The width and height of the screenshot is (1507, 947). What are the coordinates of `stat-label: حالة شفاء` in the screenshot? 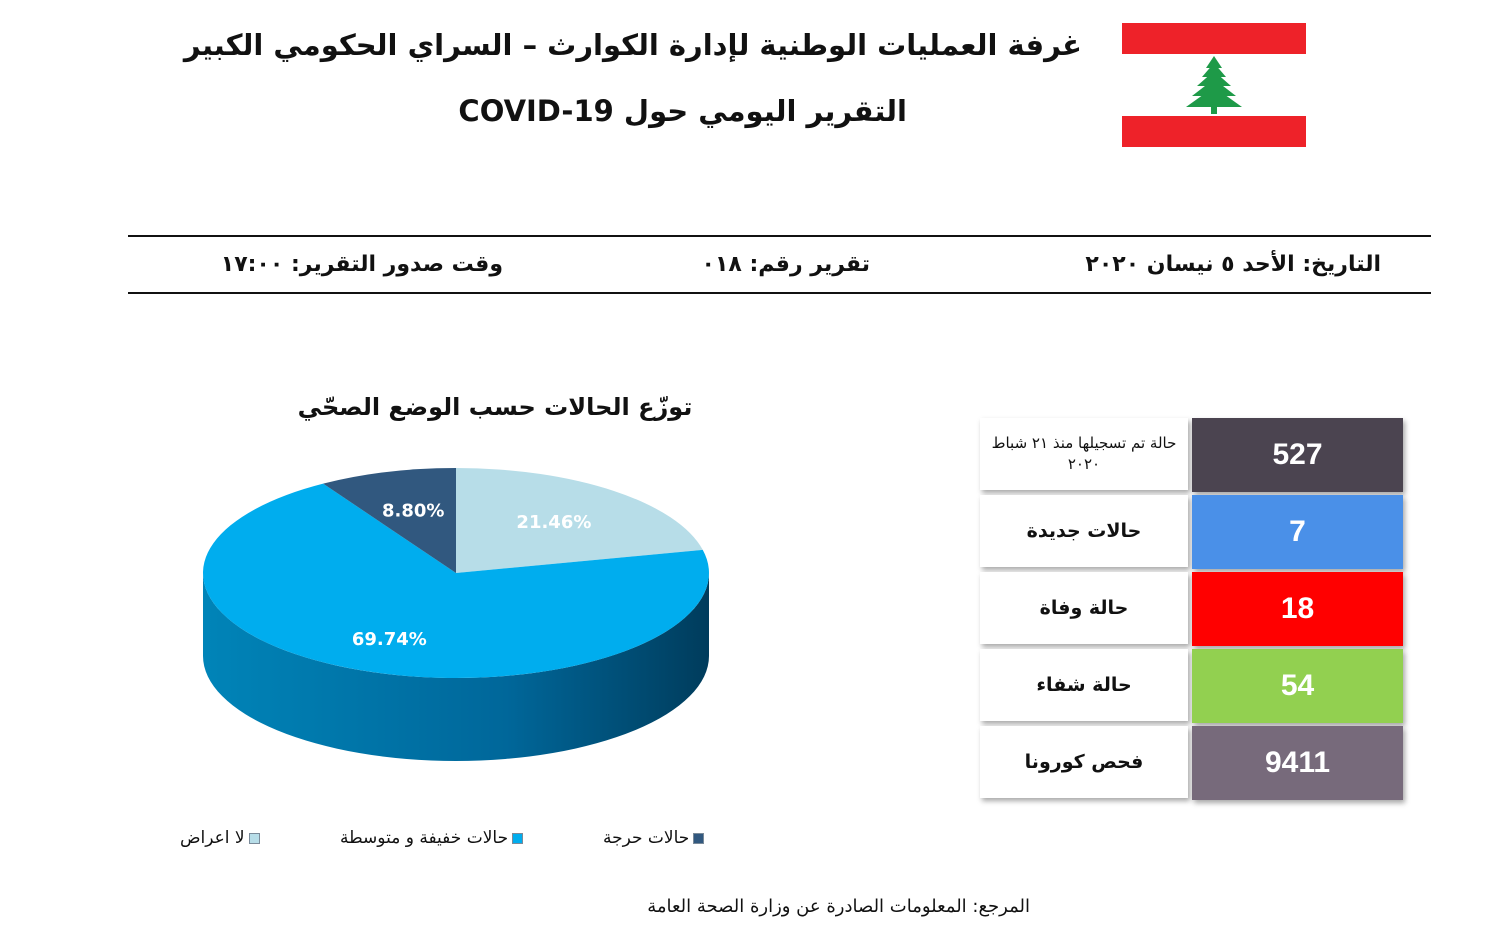 It's located at (1084, 685).